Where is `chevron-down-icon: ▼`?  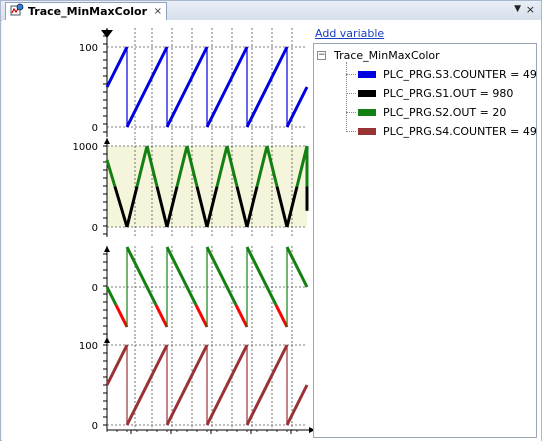
chevron-down-icon: ▼ is located at coordinates (517, 9).